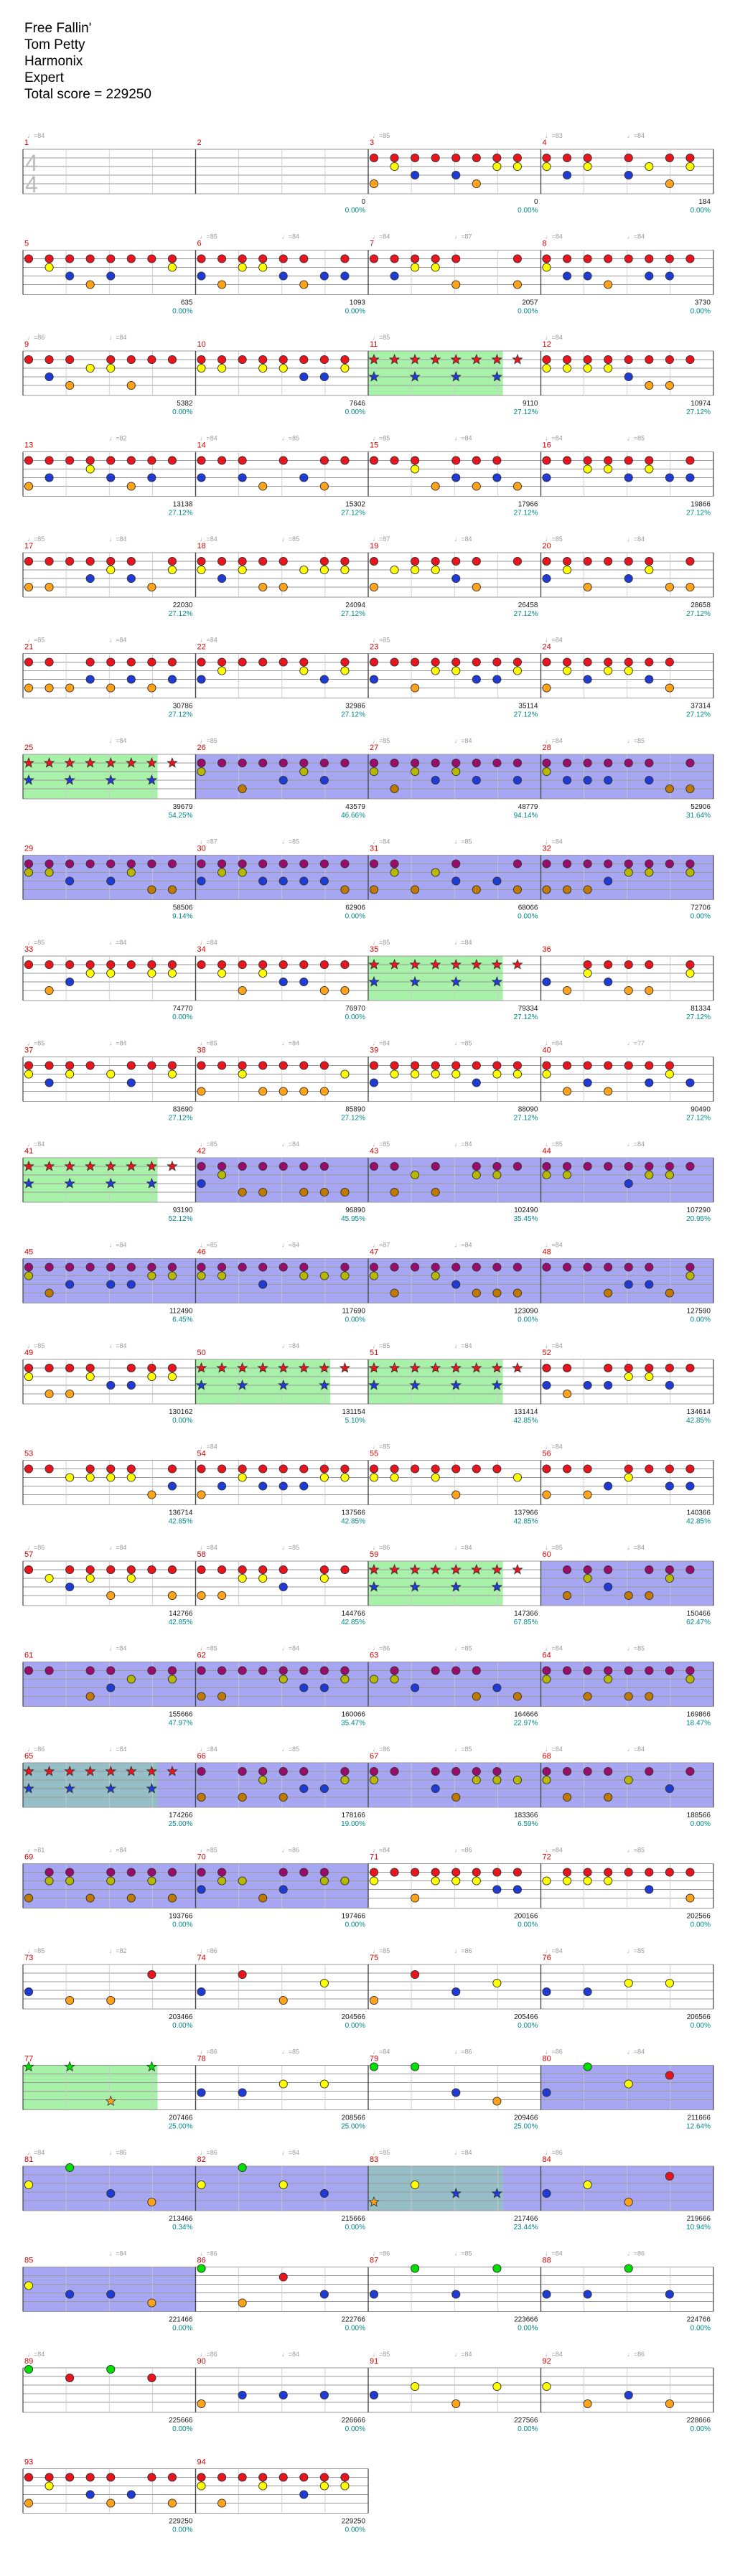  What do you see at coordinates (526, 2227) in the screenshot?
I see `measure-percent: 23.44%` at bounding box center [526, 2227].